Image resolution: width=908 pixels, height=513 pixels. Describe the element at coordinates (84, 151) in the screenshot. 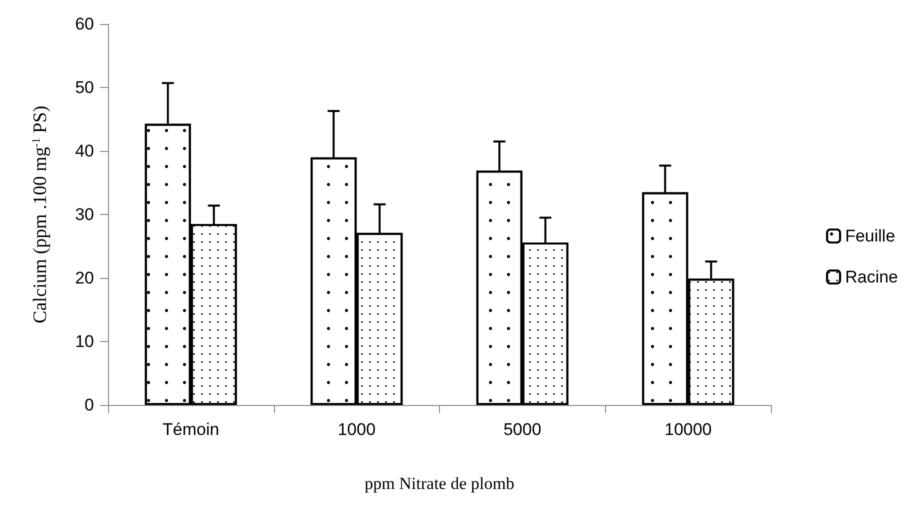

I see `y-tick-label: 40` at that location.